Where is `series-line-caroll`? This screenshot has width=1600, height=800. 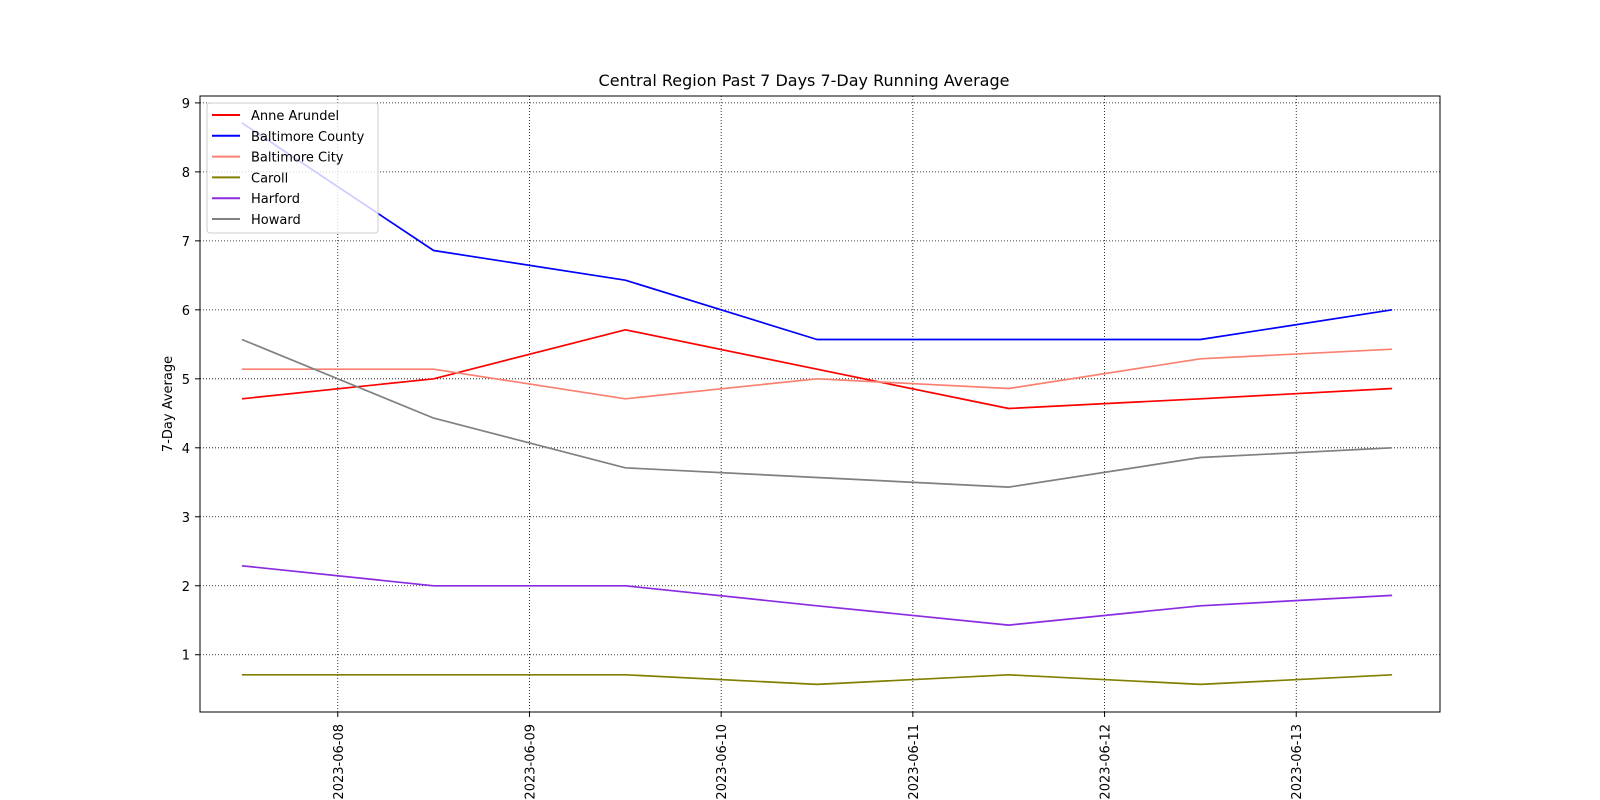 series-line-caroll is located at coordinates (817, 679).